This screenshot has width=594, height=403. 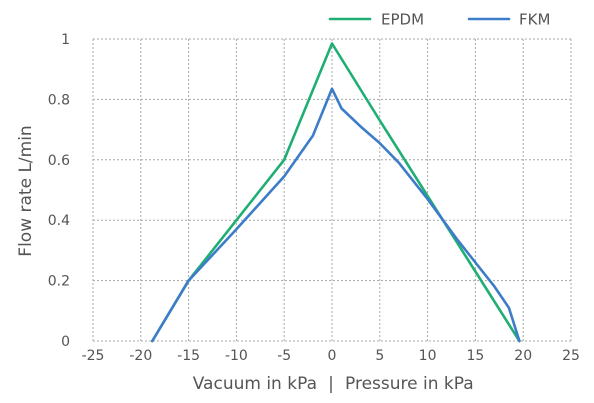 I want to click on x-tick-label: -15, so click(x=188, y=356).